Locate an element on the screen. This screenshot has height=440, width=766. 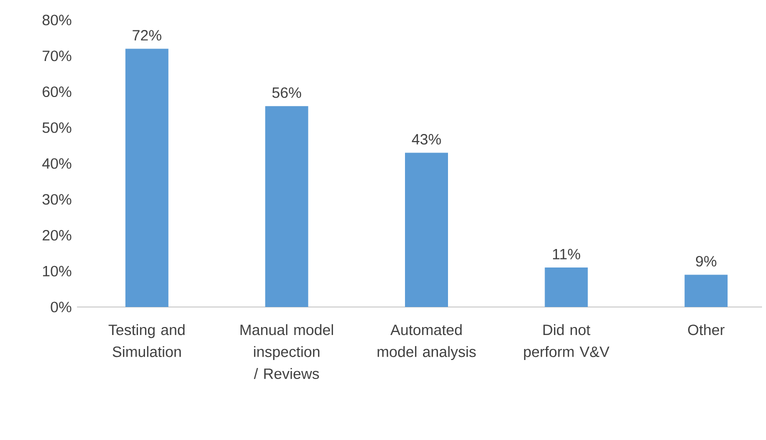
y-tick-label: 30% is located at coordinates (57, 199).